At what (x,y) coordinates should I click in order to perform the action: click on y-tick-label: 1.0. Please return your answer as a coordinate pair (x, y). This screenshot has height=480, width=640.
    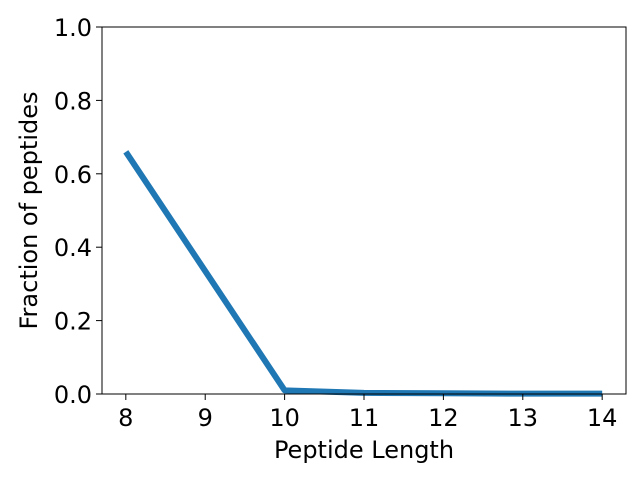
    Looking at the image, I should click on (73, 28).